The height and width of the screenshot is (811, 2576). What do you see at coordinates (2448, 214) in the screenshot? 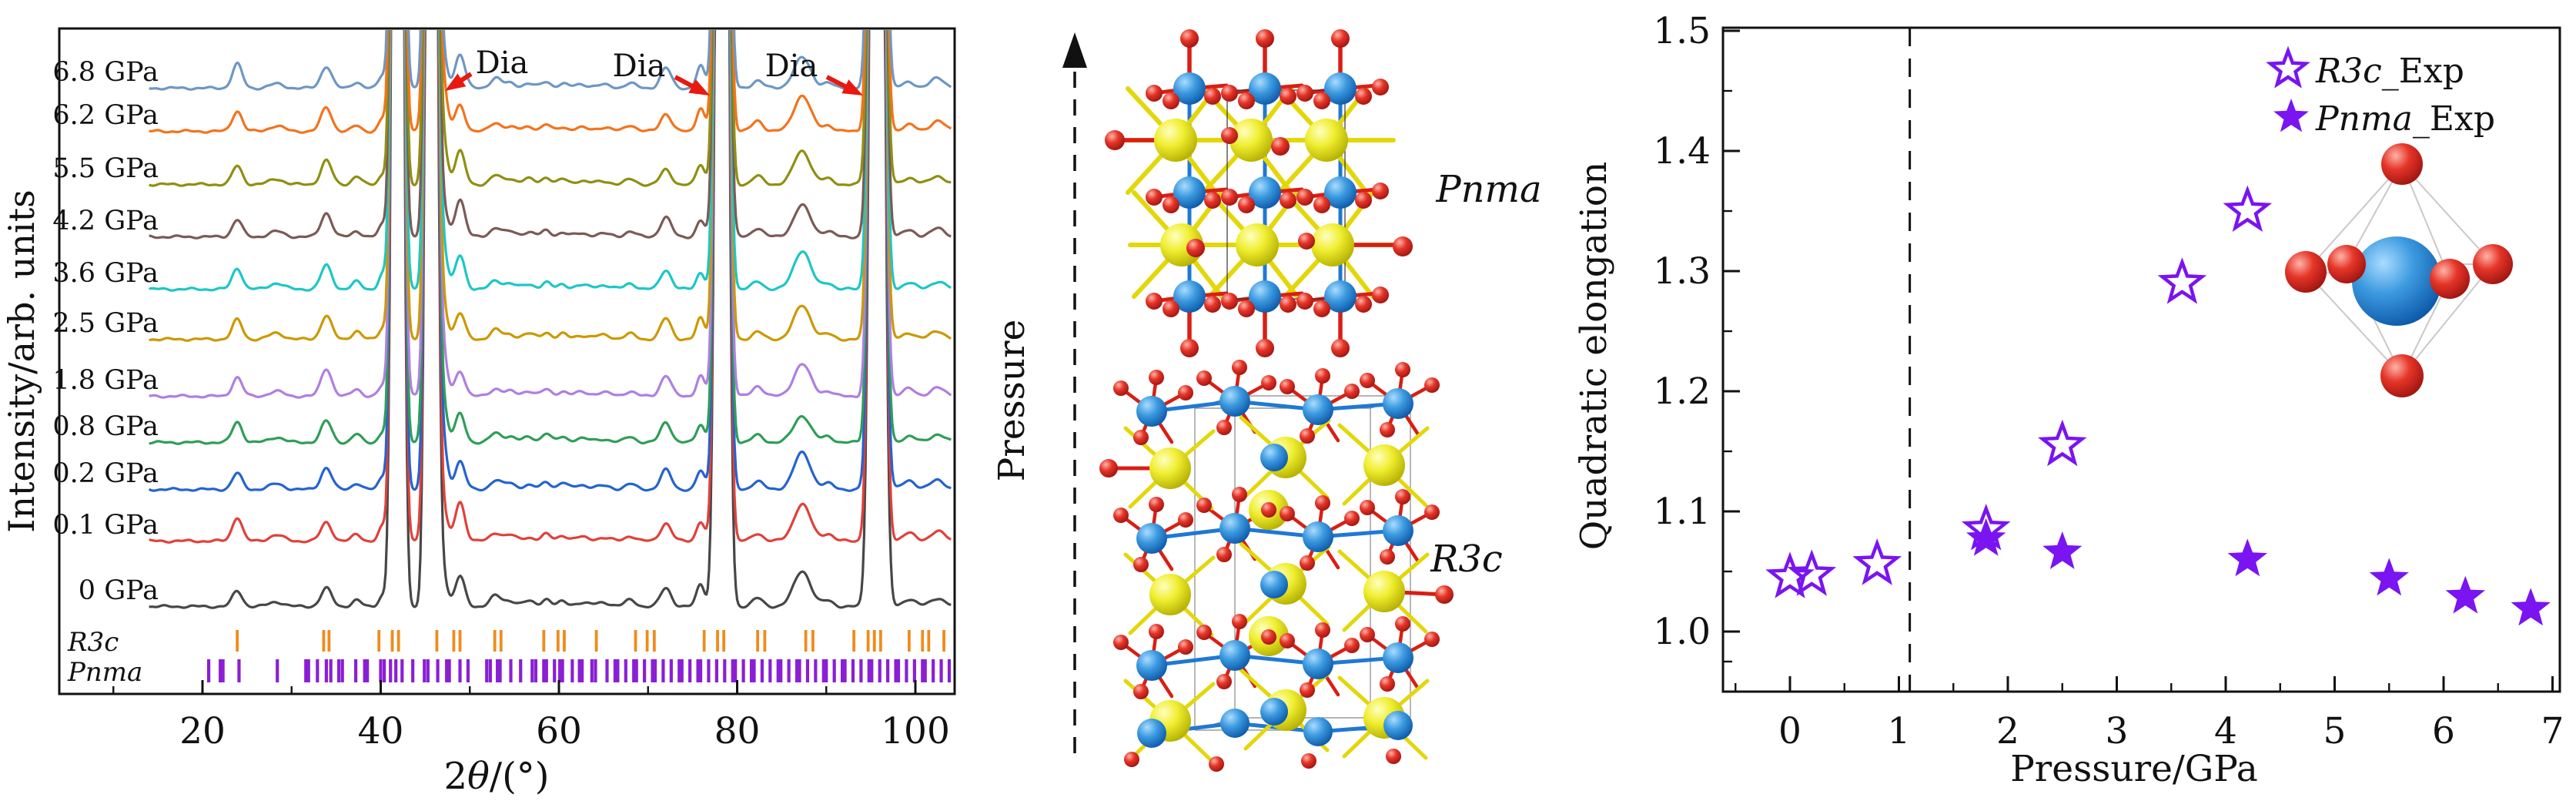
I see `octahedron-edge` at bounding box center [2448, 214].